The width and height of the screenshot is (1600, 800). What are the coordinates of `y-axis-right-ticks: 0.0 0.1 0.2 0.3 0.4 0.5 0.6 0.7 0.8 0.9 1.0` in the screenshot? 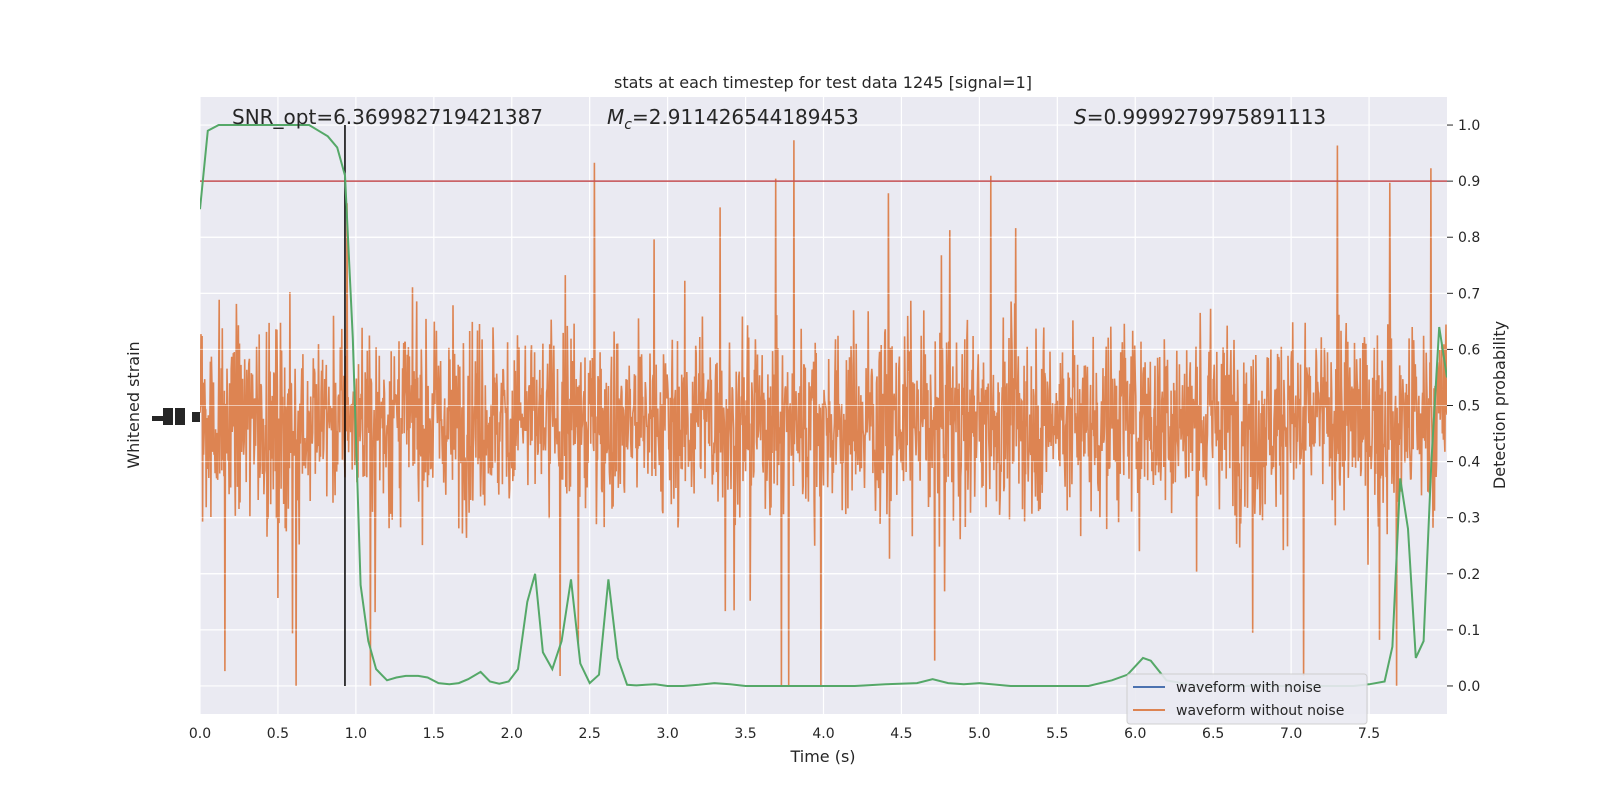 It's located at (1463, 406).